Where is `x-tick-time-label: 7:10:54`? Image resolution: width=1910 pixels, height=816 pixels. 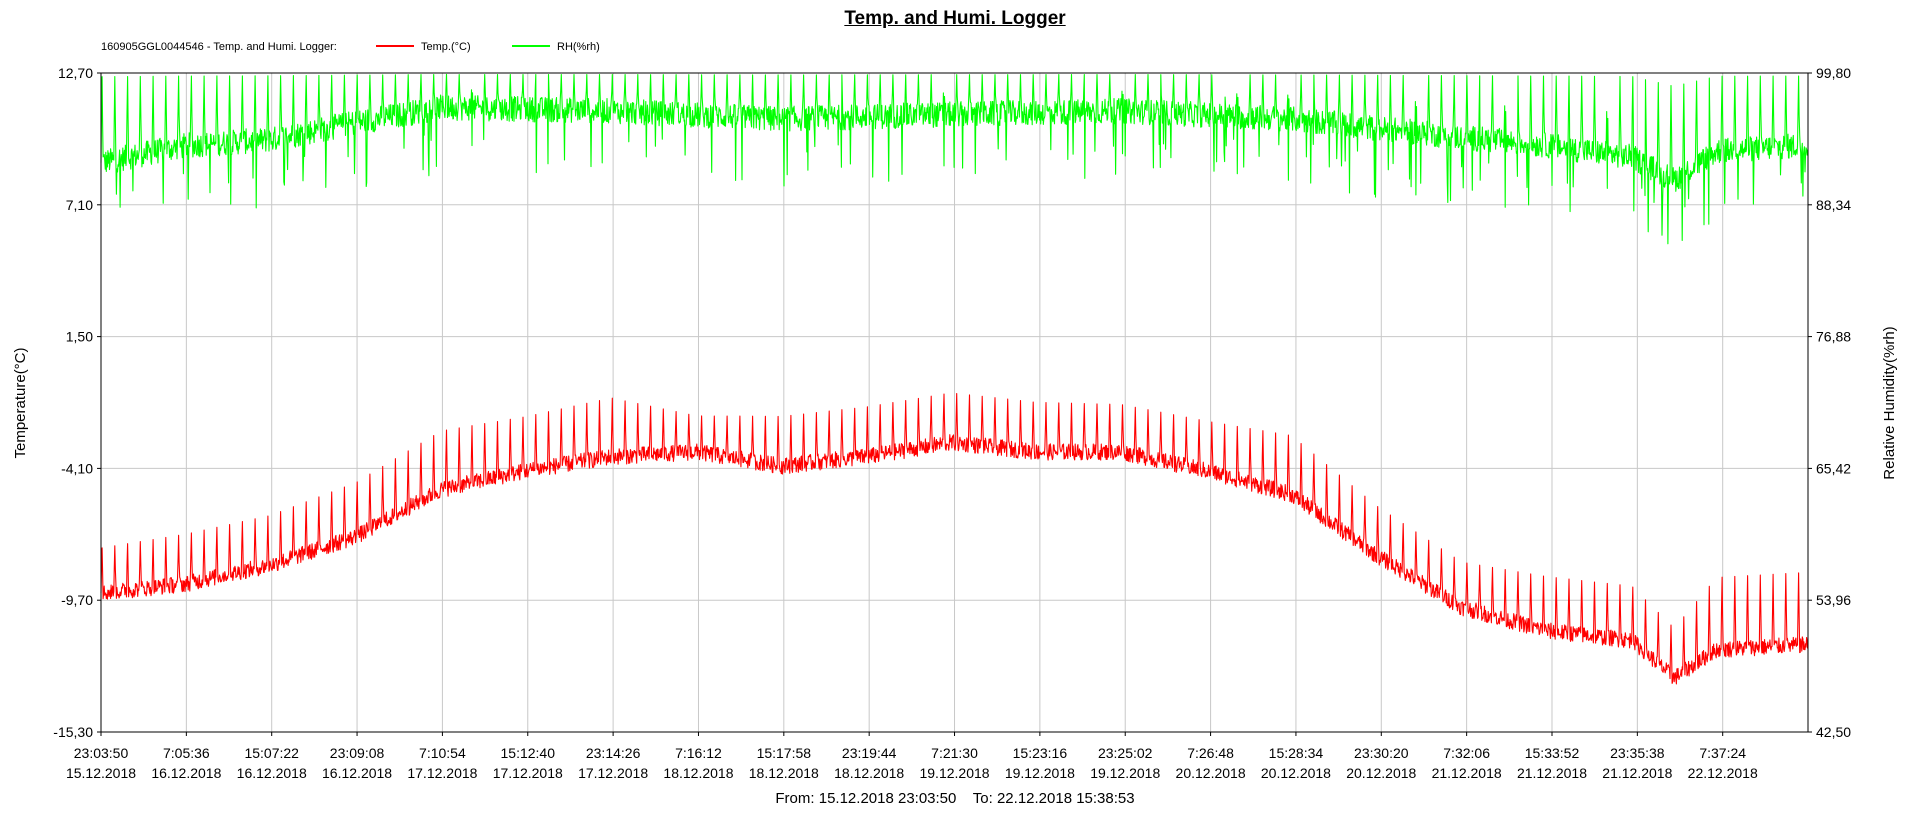
x-tick-time-label: 7:10:54 is located at coordinates (442, 753).